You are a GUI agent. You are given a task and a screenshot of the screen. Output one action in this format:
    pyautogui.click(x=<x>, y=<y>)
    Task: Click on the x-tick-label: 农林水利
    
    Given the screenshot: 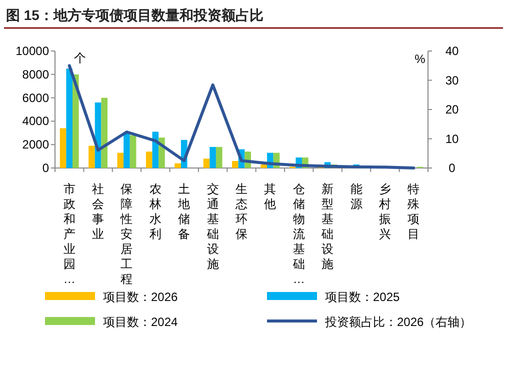 What is the action you would take?
    pyautogui.click(x=155, y=211)
    